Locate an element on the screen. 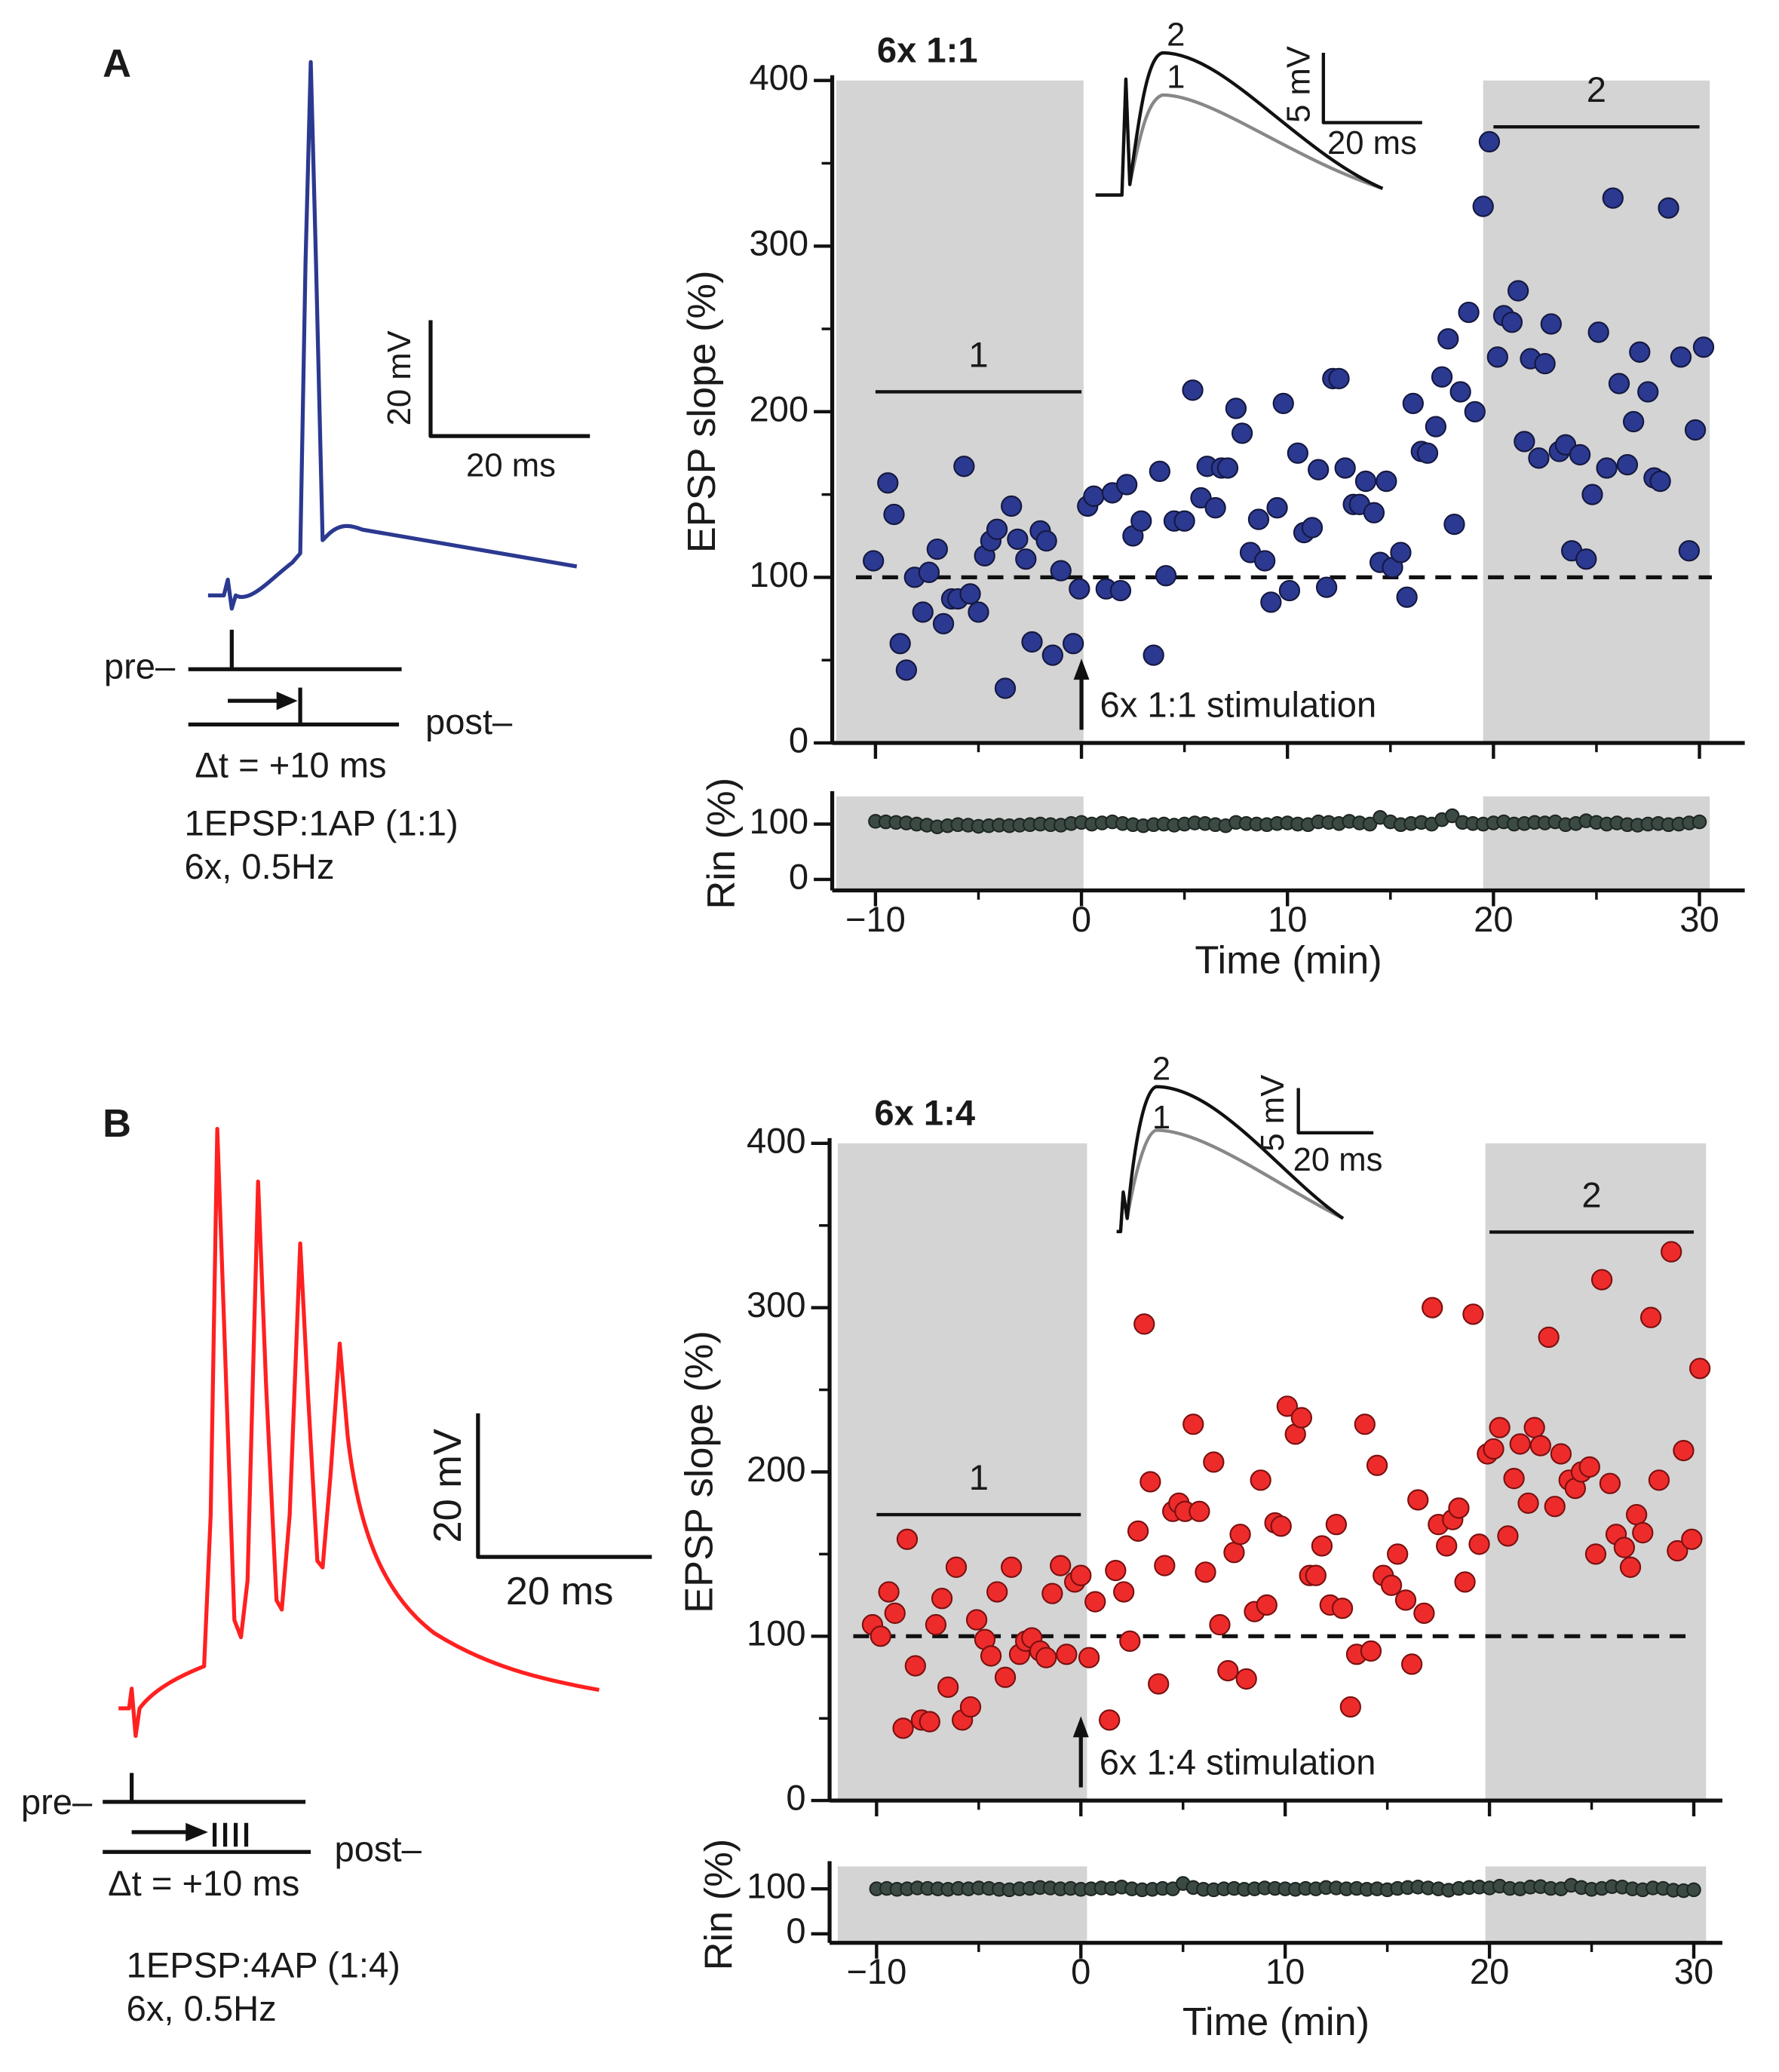  protocol-label: 6x, 0.5Hz is located at coordinates (202, 2008).